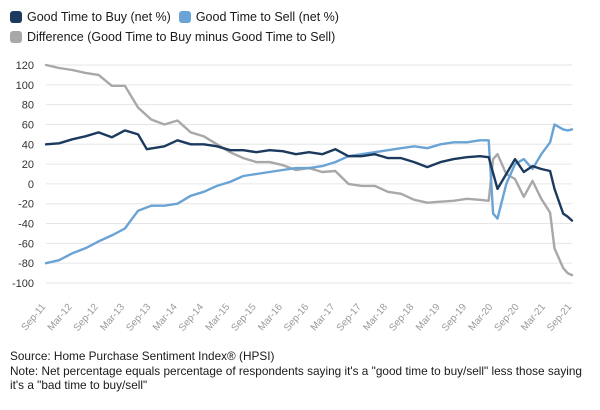 The height and width of the screenshot is (410, 600). I want to click on x-tick-label: Sep-16, so click(296, 318).